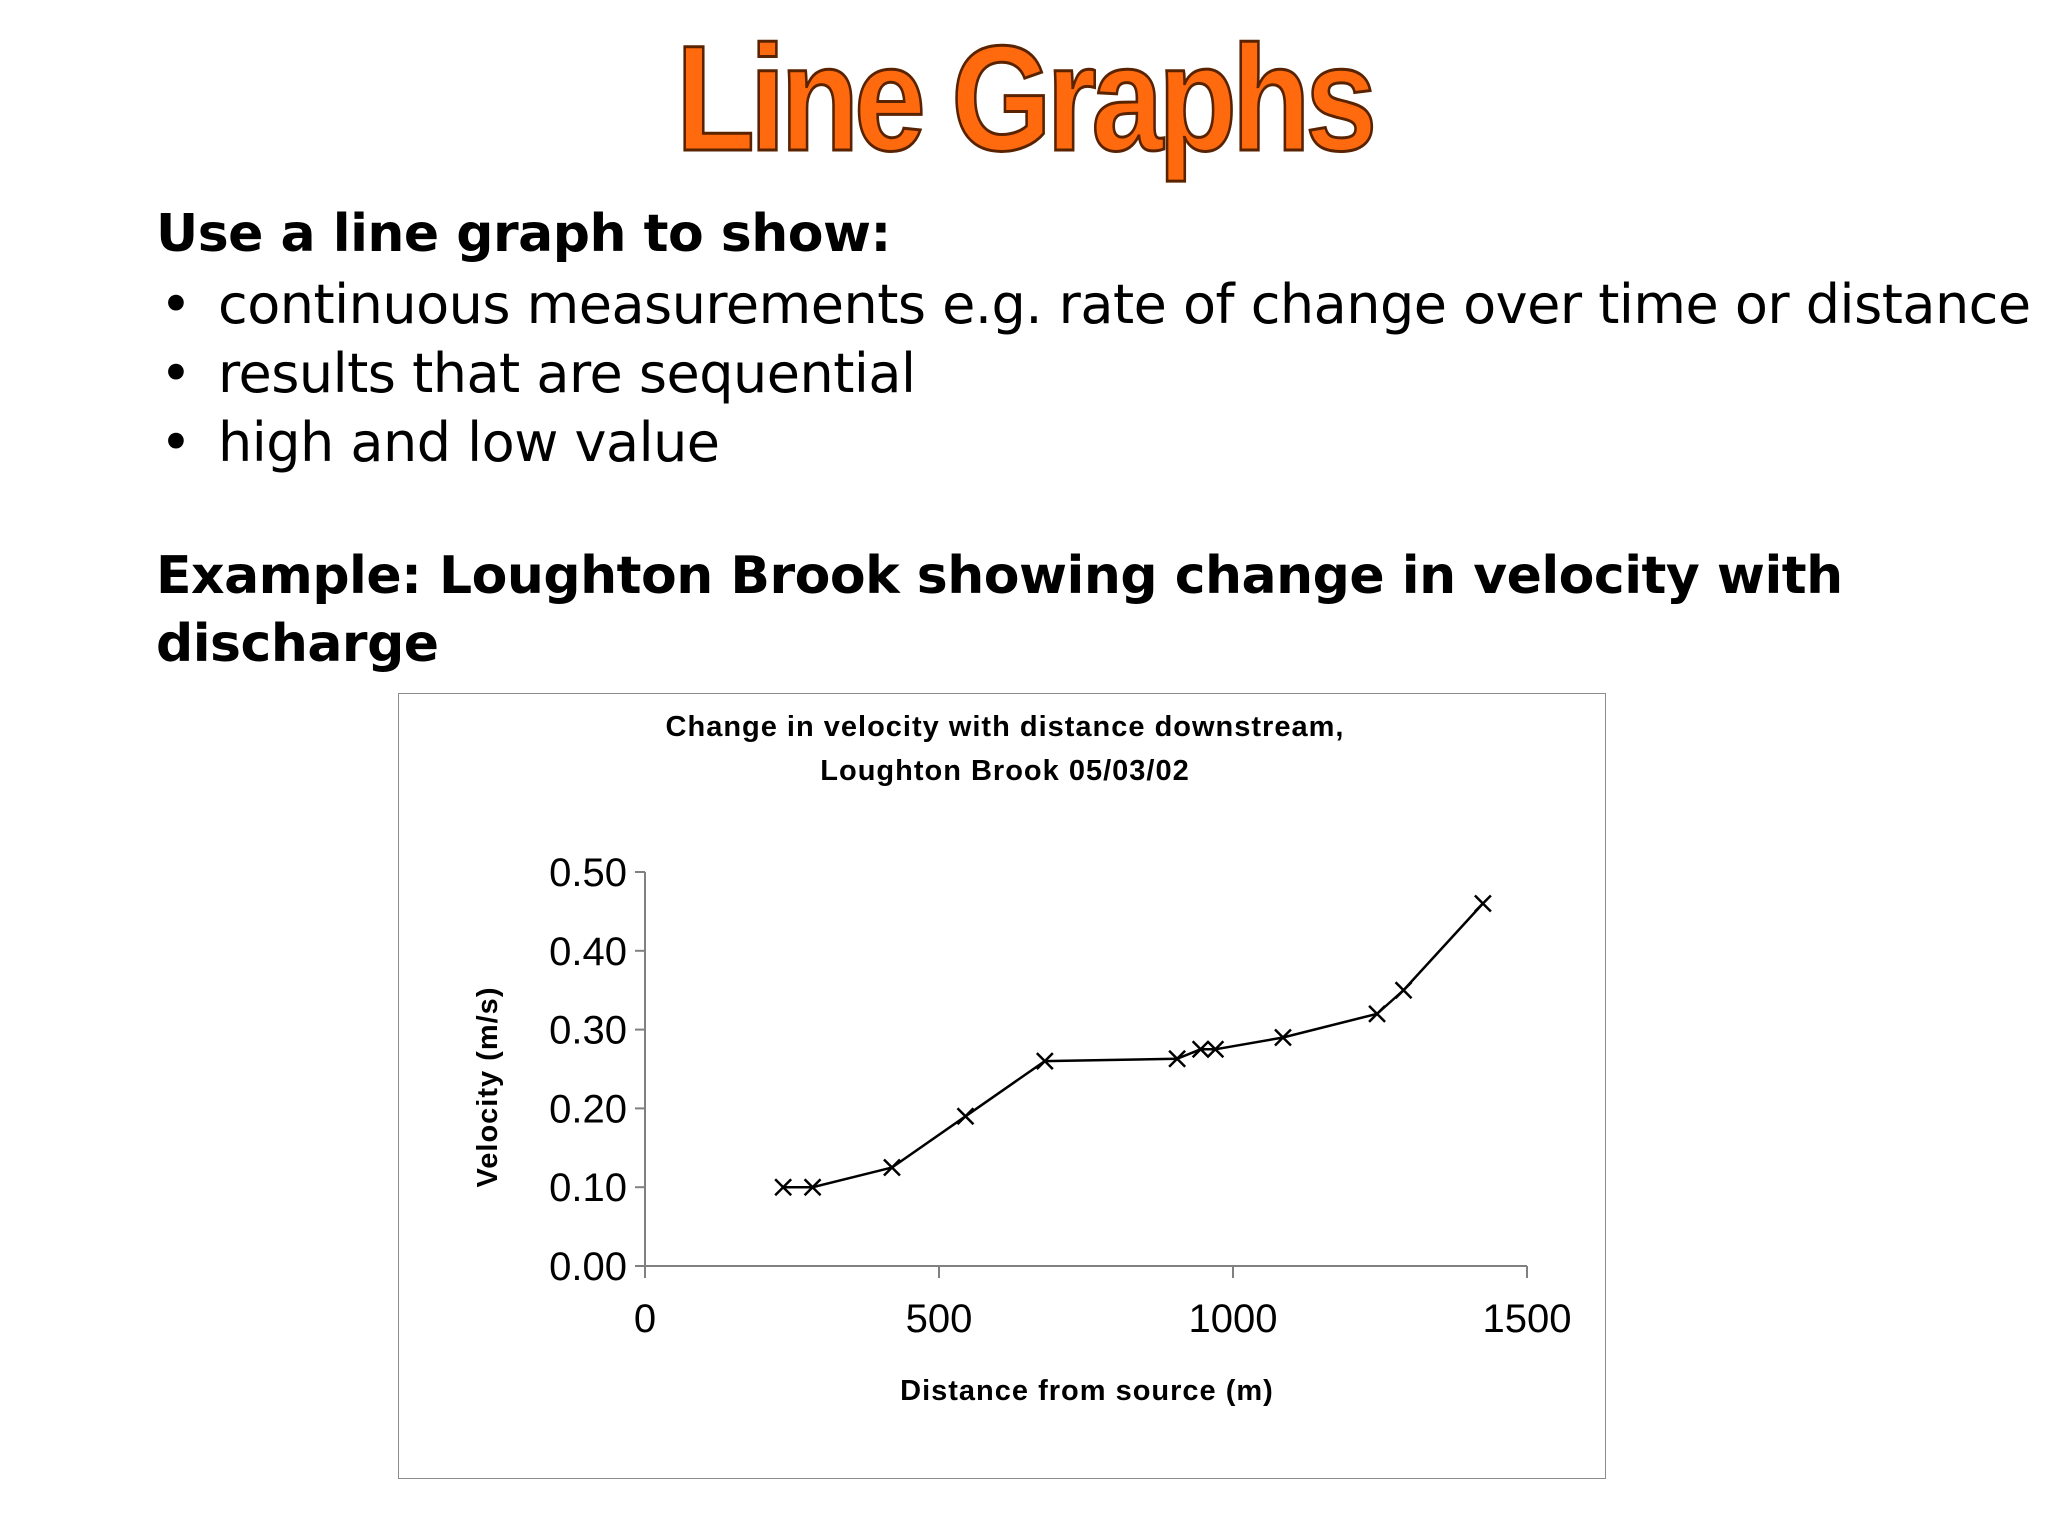  What do you see at coordinates (1004, 771) in the screenshot?
I see `chart-title-line-2: Loughton Brook 05/03/02` at bounding box center [1004, 771].